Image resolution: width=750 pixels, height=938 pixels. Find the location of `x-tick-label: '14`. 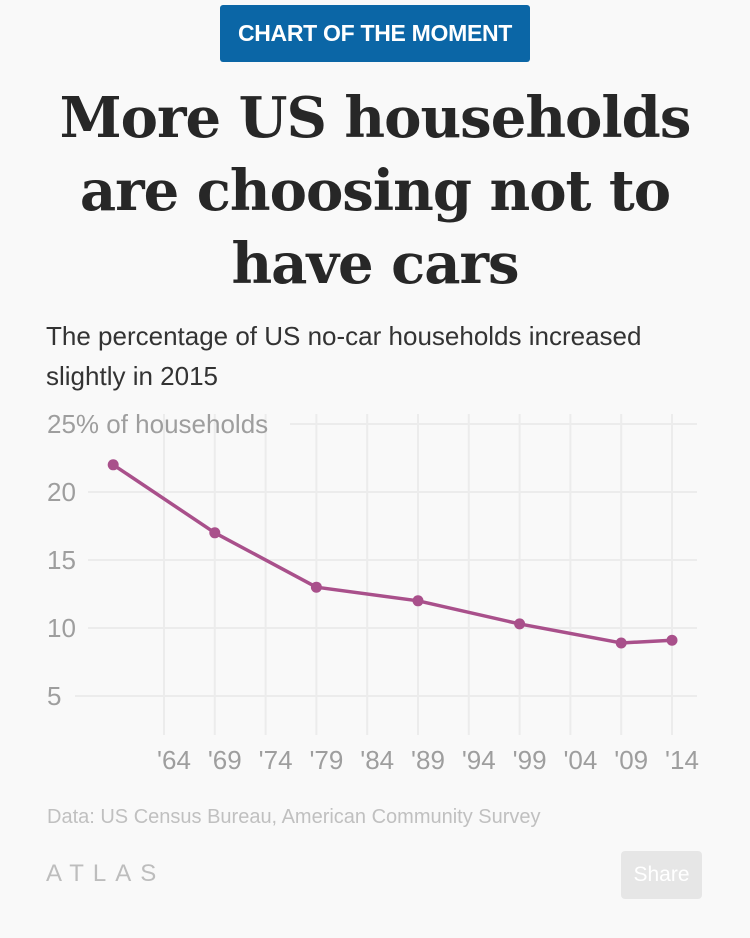

x-tick-label: '14 is located at coordinates (682, 760).